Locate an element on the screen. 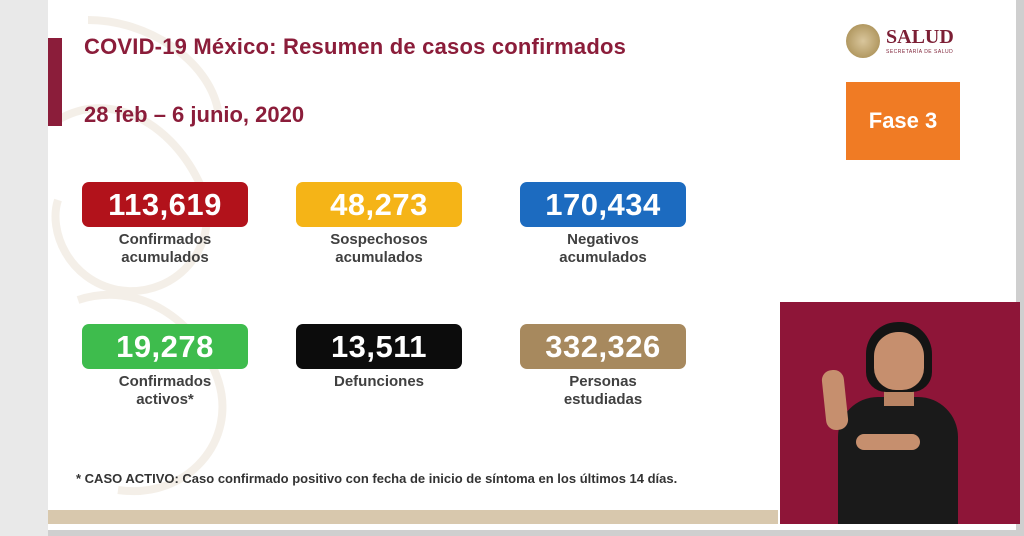 The height and width of the screenshot is (536, 1024). bottom-decorative-strip is located at coordinates (413, 517).